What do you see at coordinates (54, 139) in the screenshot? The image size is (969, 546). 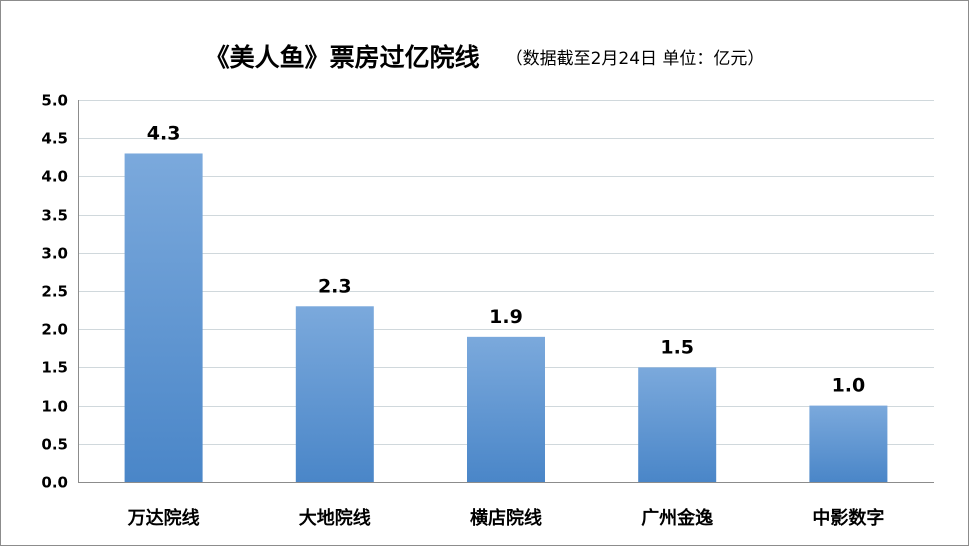 I see `y-tick-label: 4.5` at bounding box center [54, 139].